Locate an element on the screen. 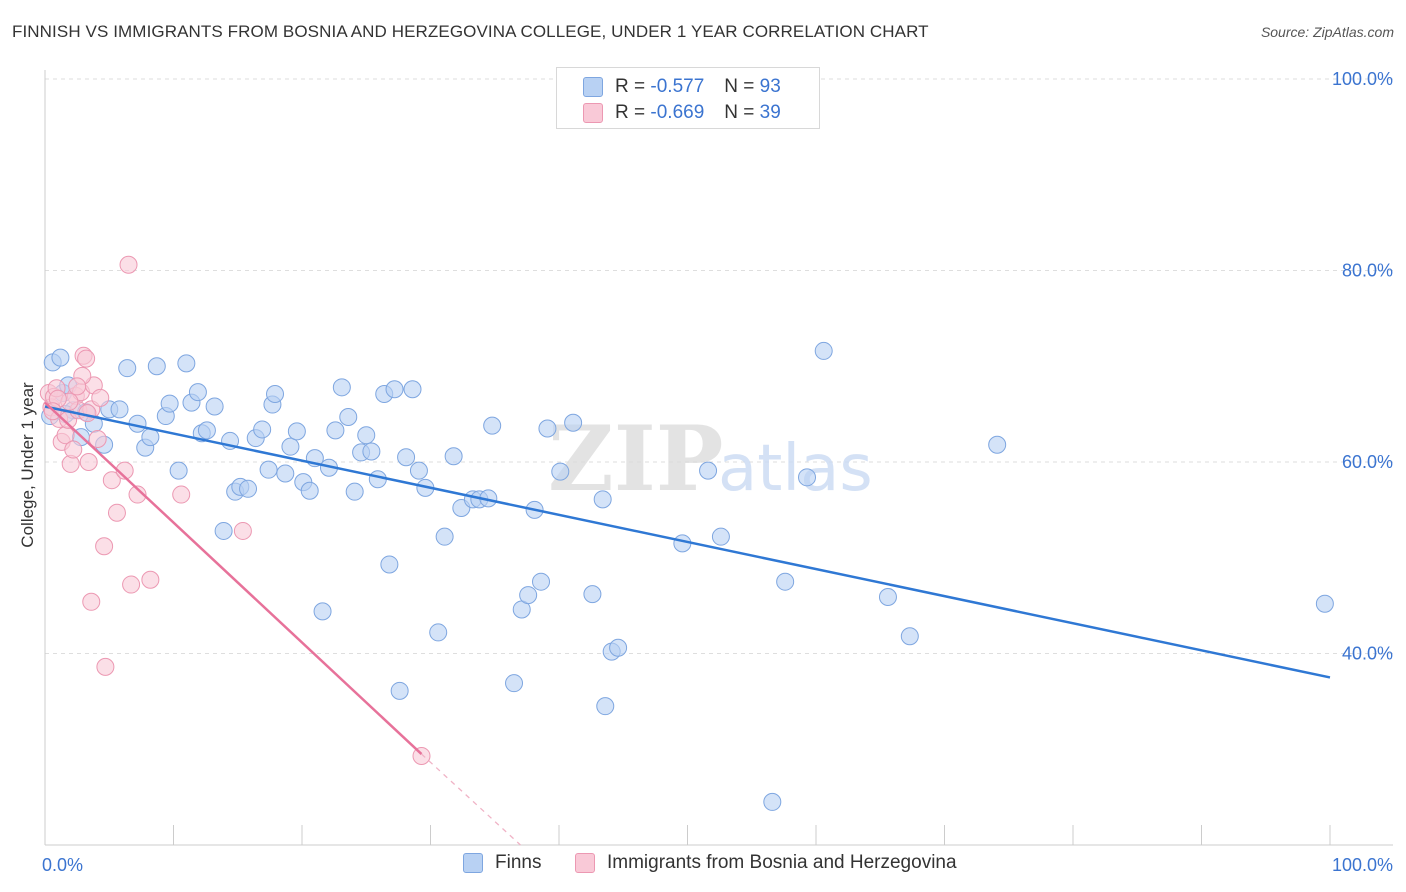  y-axis-label: College, Under 1 year is located at coordinates (27, 465).